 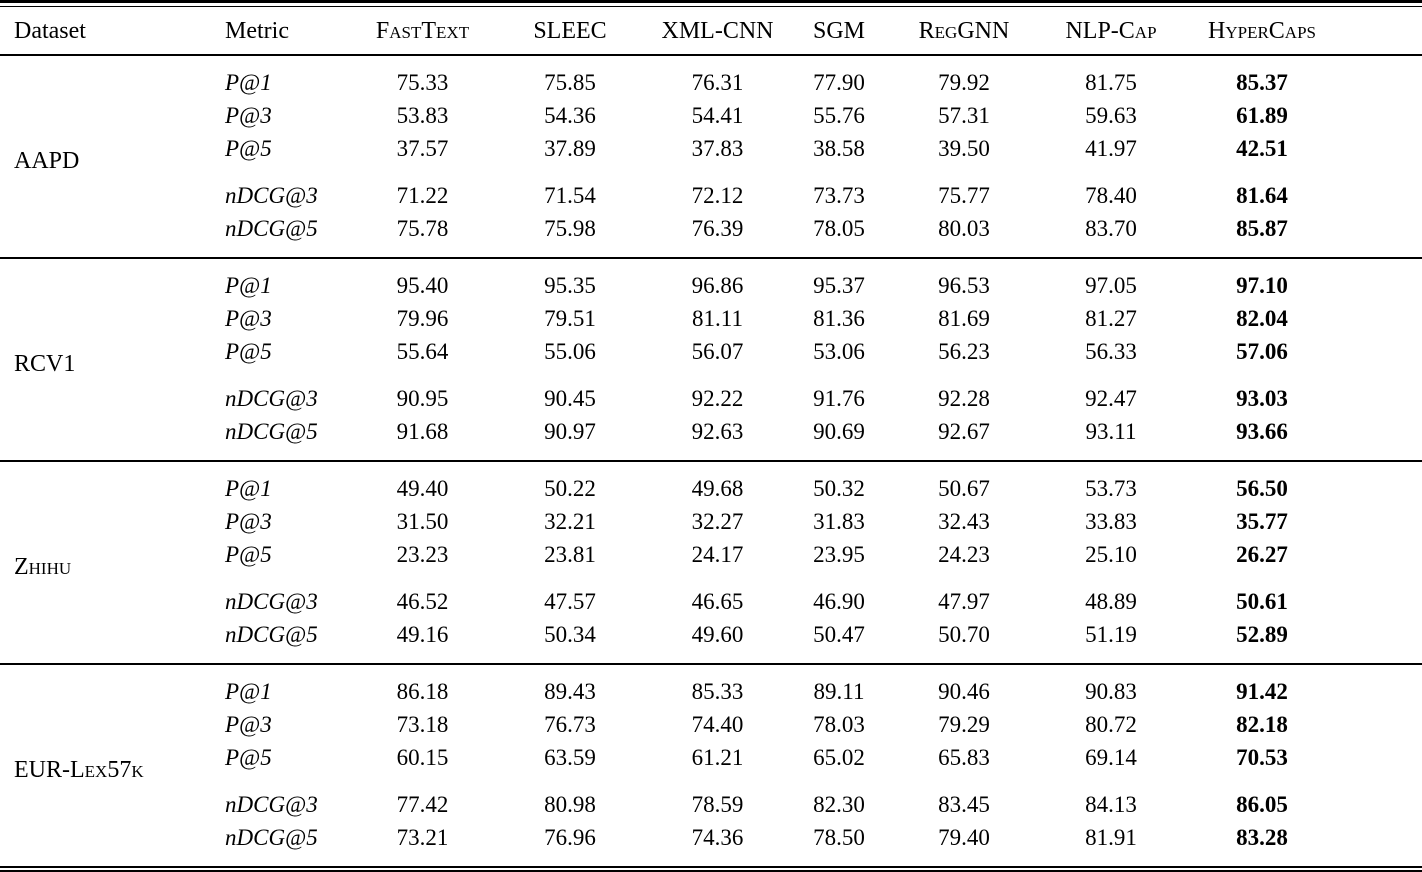 I want to click on value-cell: 50.70, so click(x=964, y=634).